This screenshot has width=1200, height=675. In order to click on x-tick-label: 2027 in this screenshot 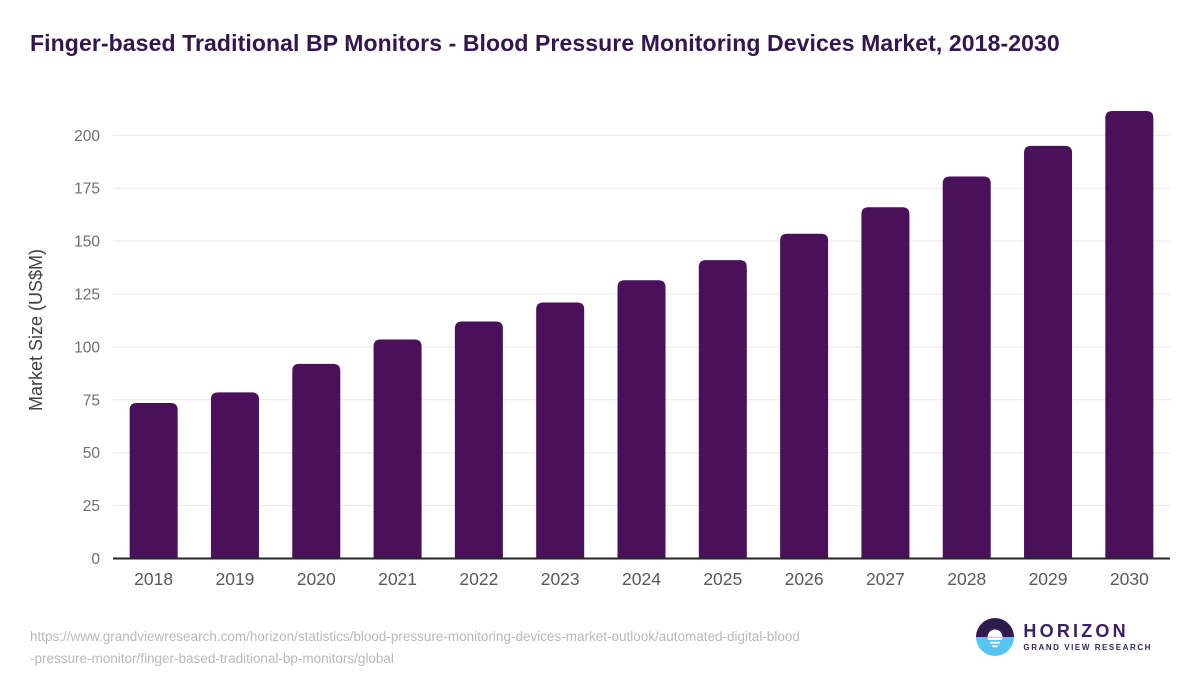, I will do `click(885, 579)`.